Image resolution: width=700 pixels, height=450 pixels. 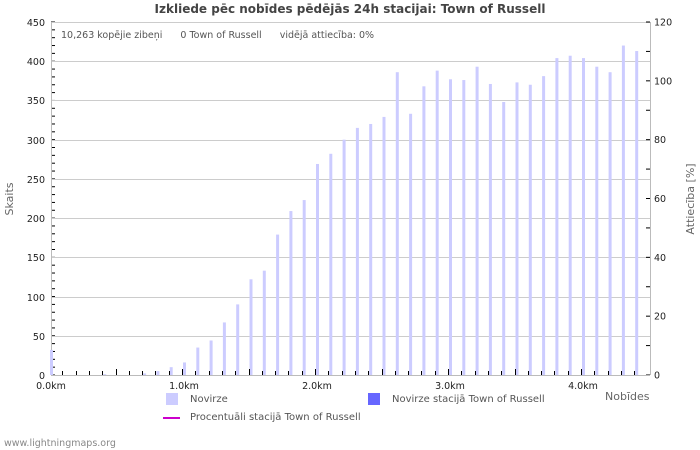 I want to click on svg-text: 450, so click(x=36, y=23).